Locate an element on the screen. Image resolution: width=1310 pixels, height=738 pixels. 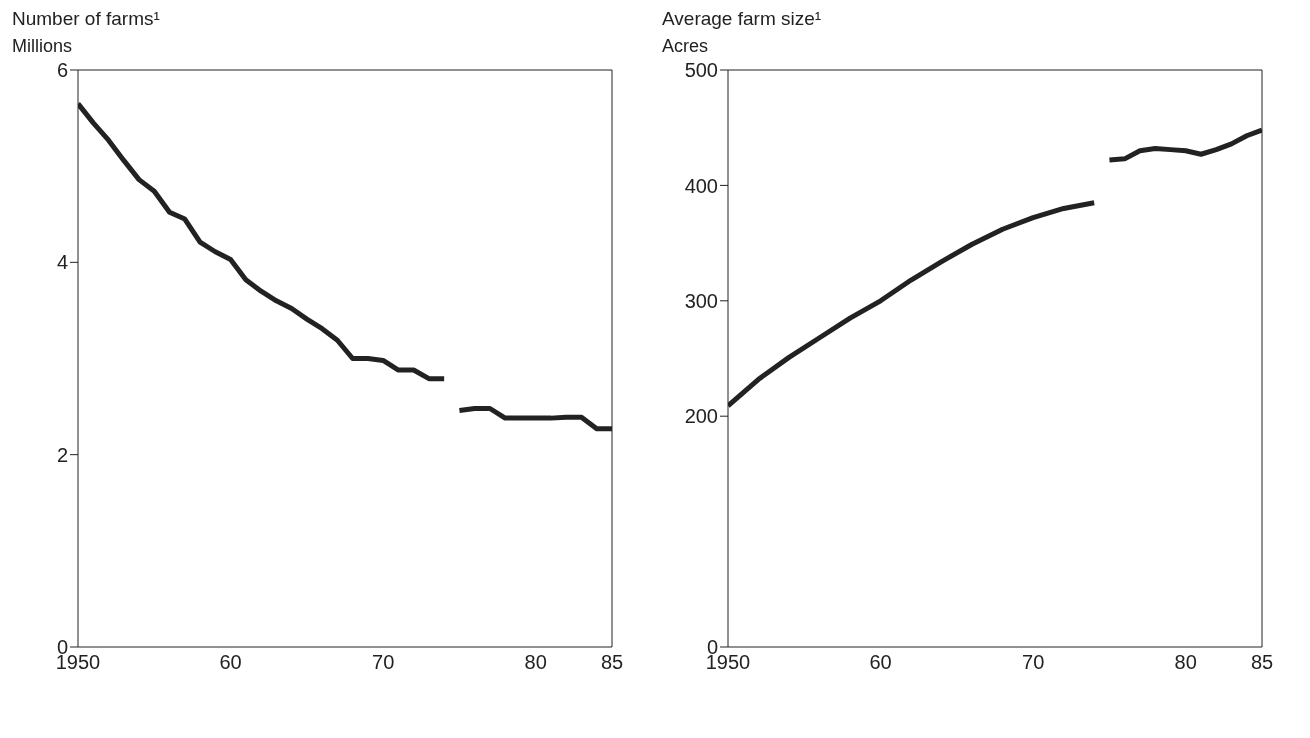
y-axis-title: Acres is located at coordinates (685, 46).